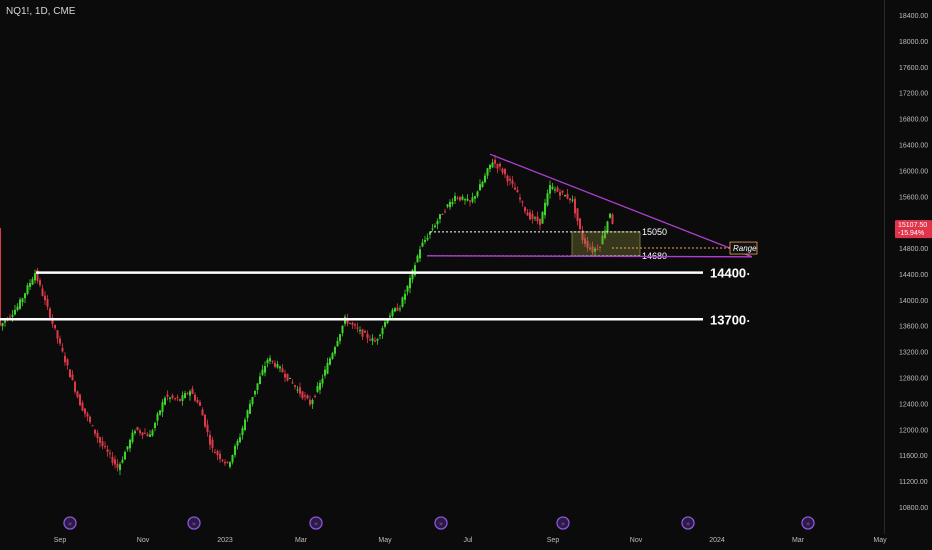 The height and width of the screenshot is (550, 932). Describe the element at coordinates (913, 120) in the screenshot. I see `price-tick-label: 16800.00` at that location.